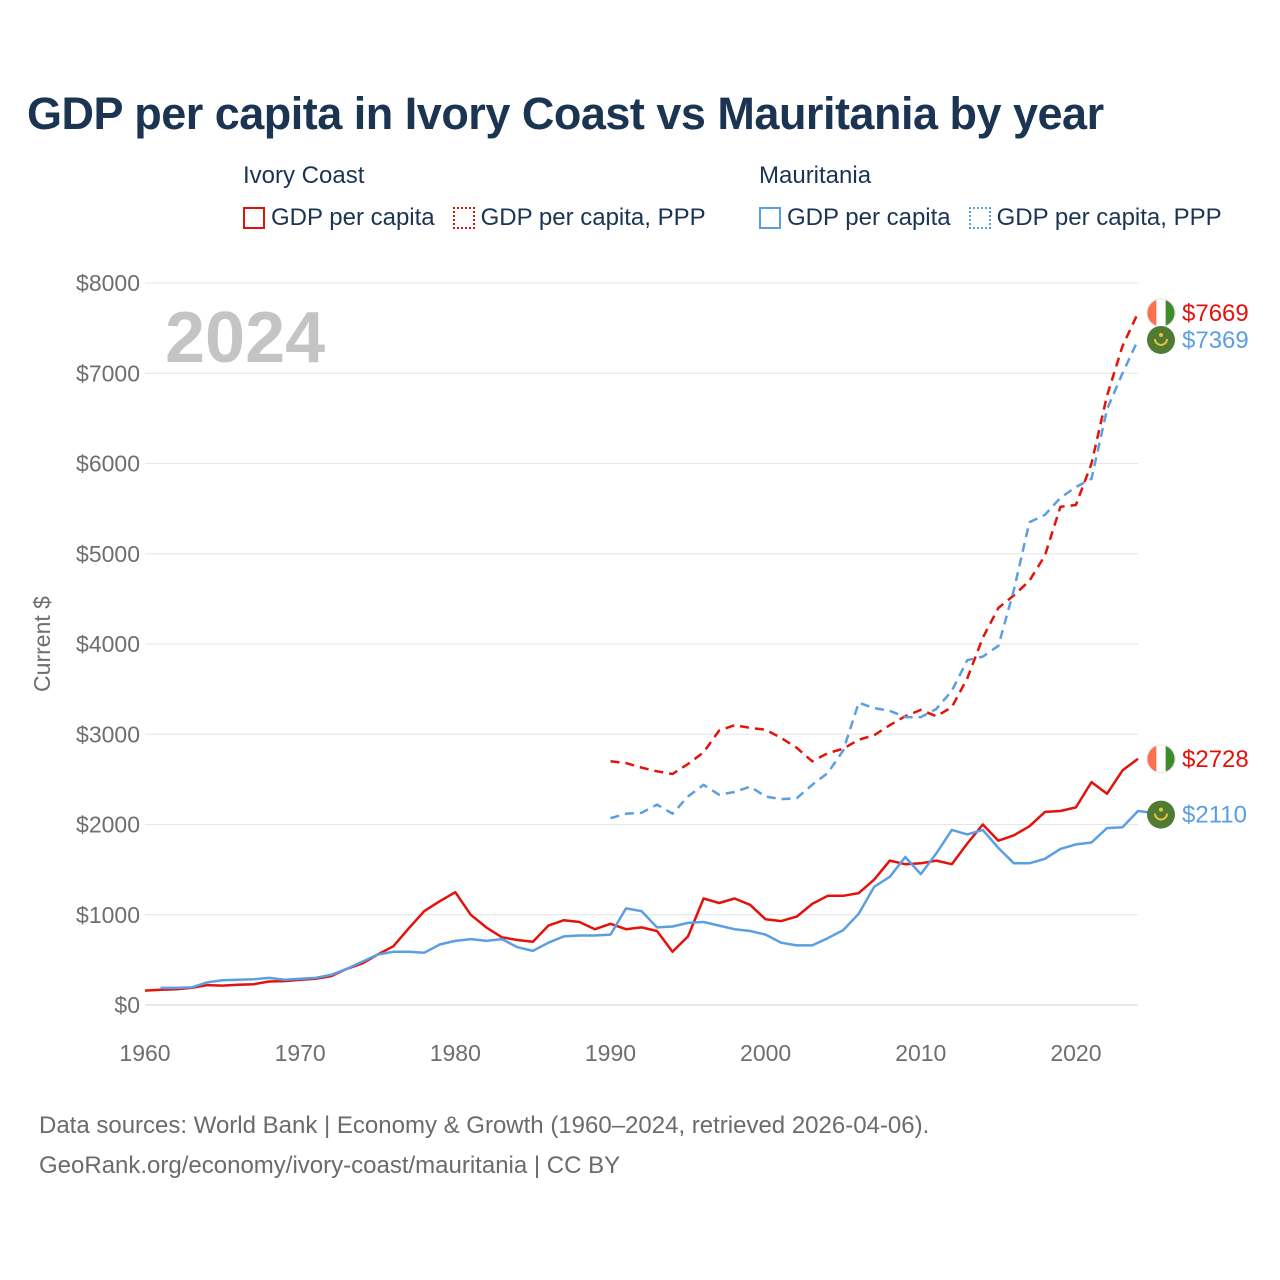  I want to click on legend-group-name: Ivory Coast, so click(304, 175).